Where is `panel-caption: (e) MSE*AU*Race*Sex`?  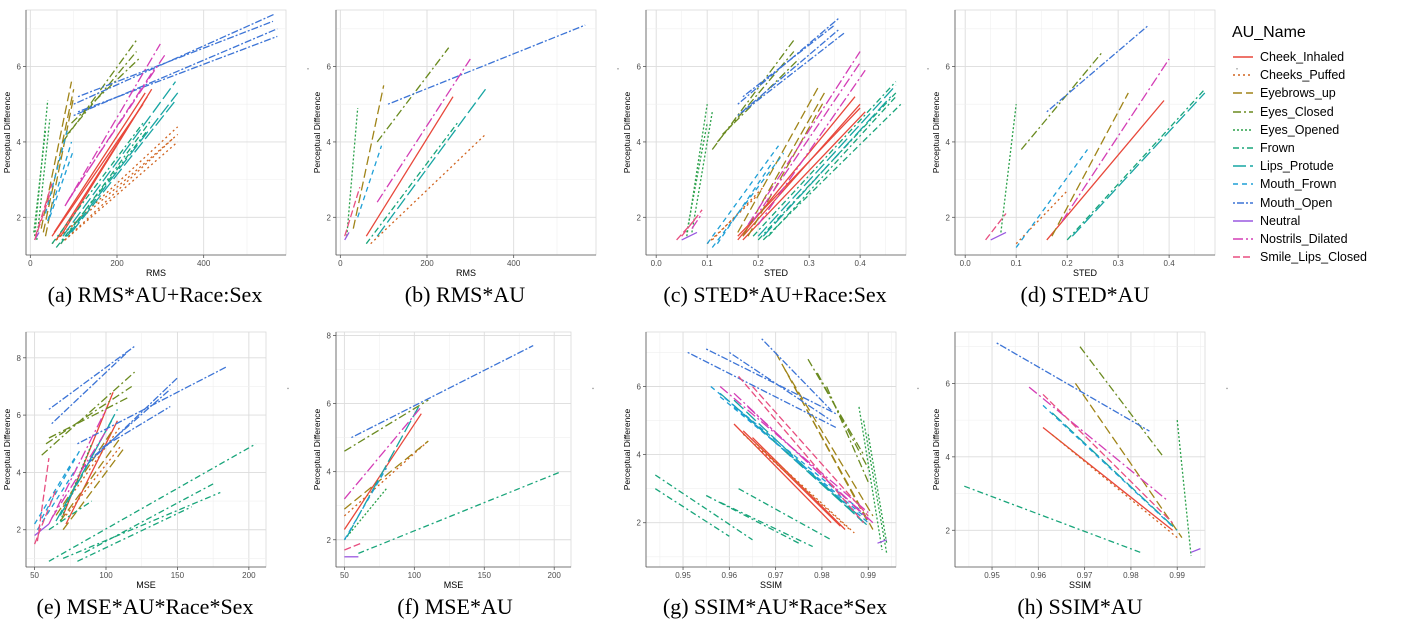
panel-caption: (e) MSE*AU*Race*Sex is located at coordinates (145, 606).